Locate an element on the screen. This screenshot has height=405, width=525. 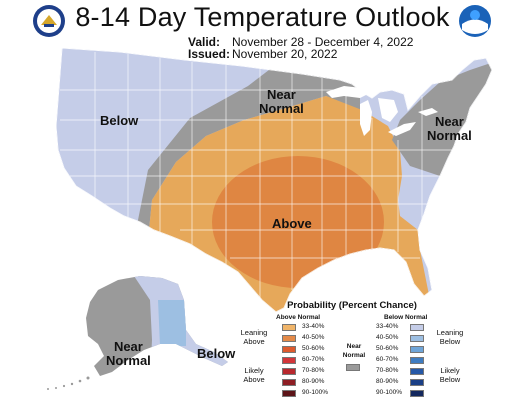
label-northeast-near: Near Normal is located at coordinates (449, 129).